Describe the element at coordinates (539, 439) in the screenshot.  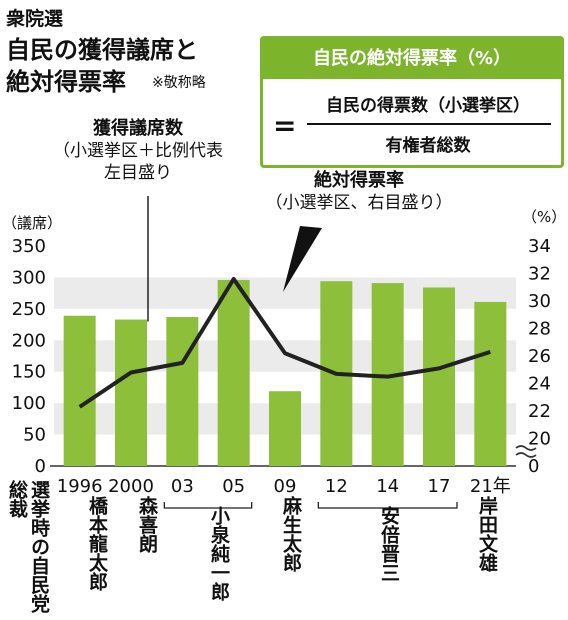
I see `right-tick-label: 20` at that location.